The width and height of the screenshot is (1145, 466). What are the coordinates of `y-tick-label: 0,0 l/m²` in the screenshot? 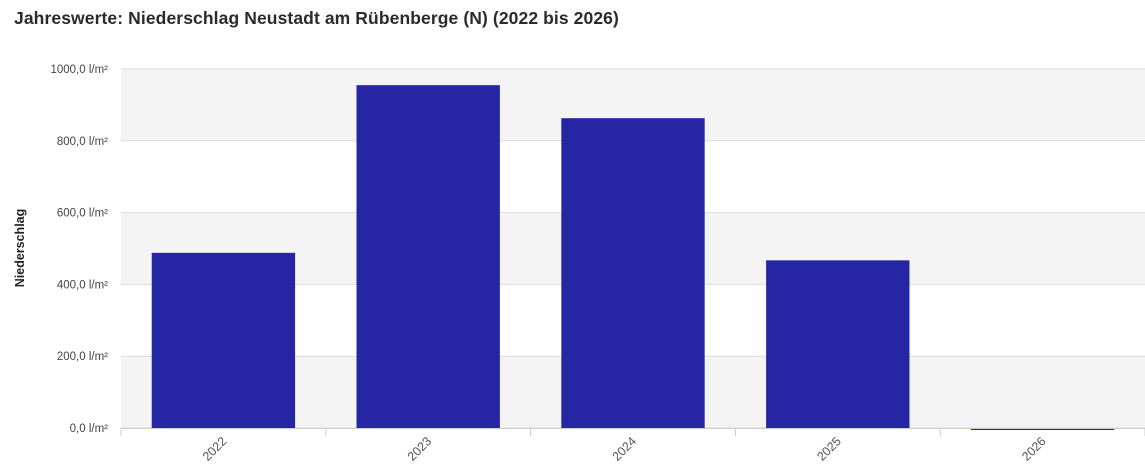 It's located at (89, 429).